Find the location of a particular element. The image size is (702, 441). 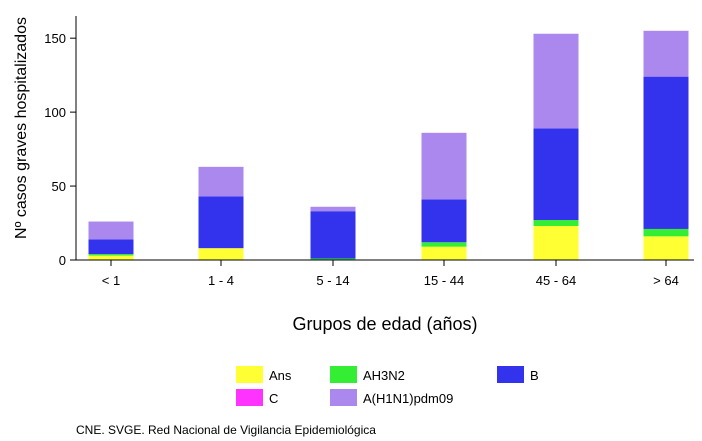

legend-label-3: C is located at coordinates (273, 398).